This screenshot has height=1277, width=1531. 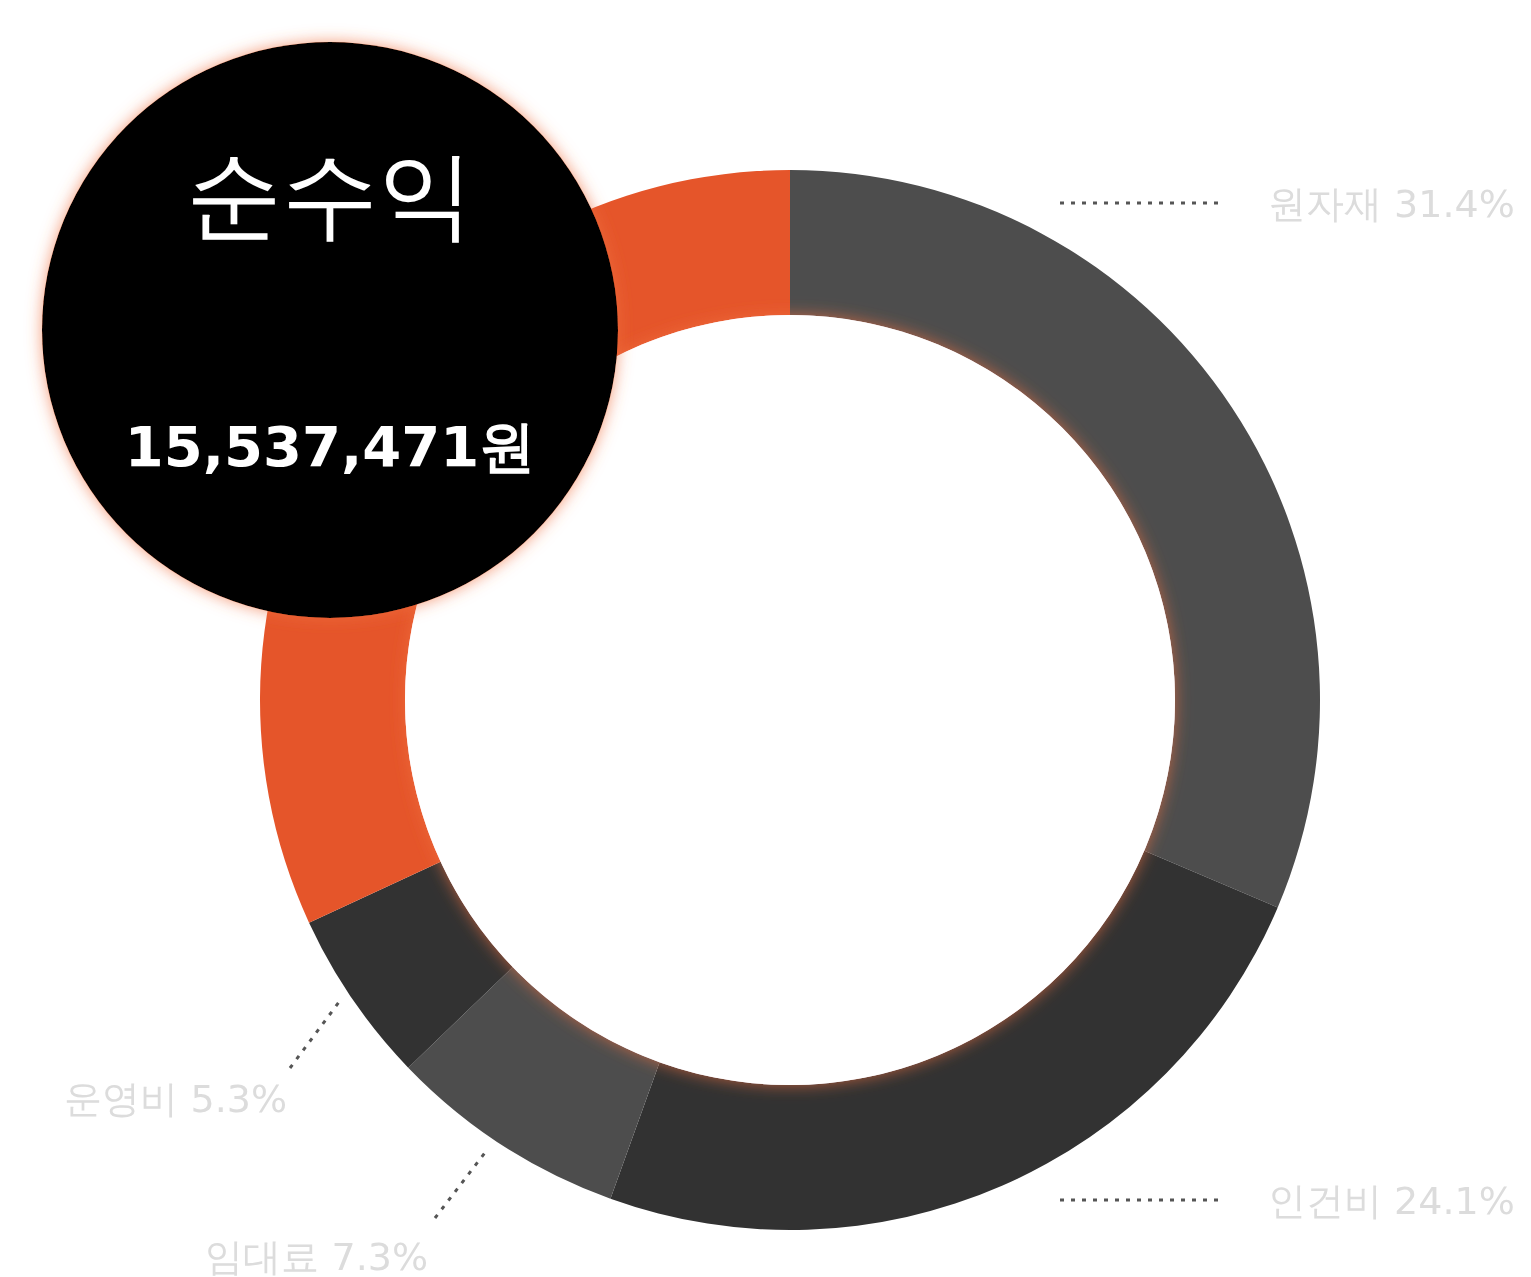 I want to click on text: 15,537,471원, so click(x=330, y=446).